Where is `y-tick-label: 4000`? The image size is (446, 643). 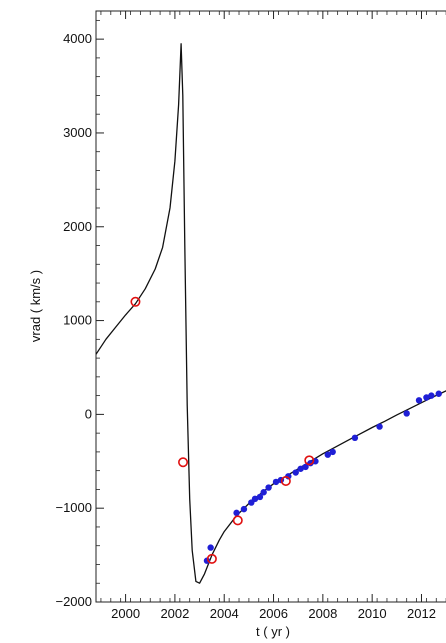 y-tick-label: 4000 is located at coordinates (77, 38).